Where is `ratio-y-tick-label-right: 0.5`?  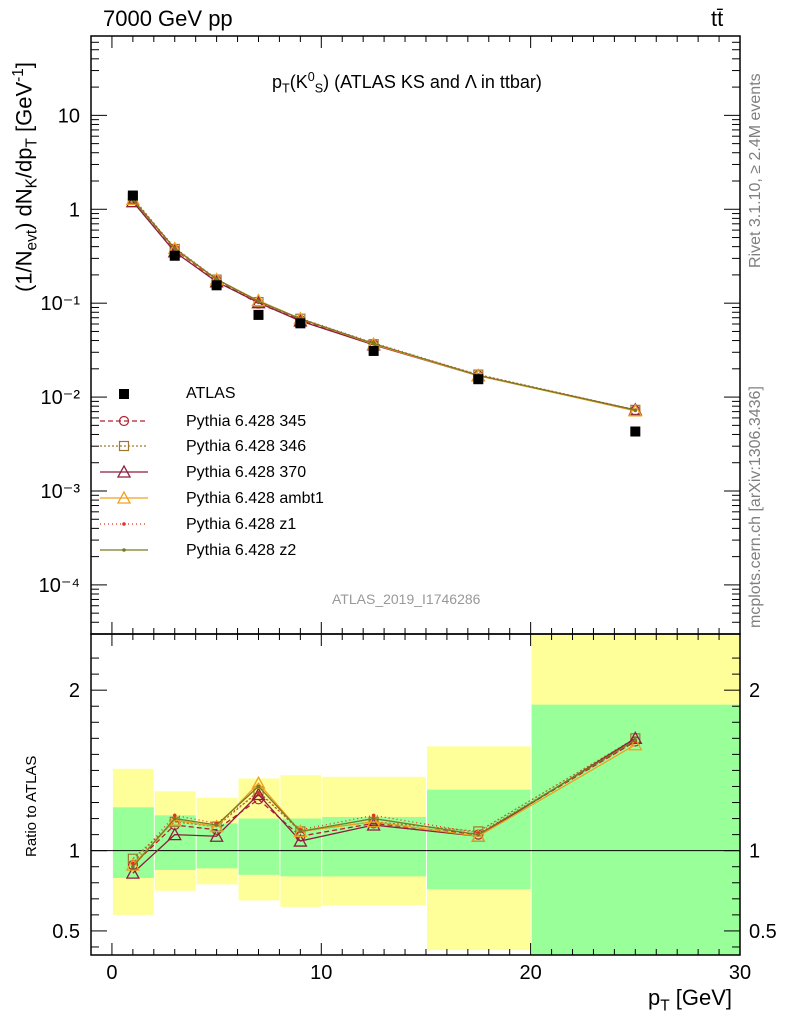
ratio-y-tick-label-right: 0.5 is located at coordinates (763, 932).